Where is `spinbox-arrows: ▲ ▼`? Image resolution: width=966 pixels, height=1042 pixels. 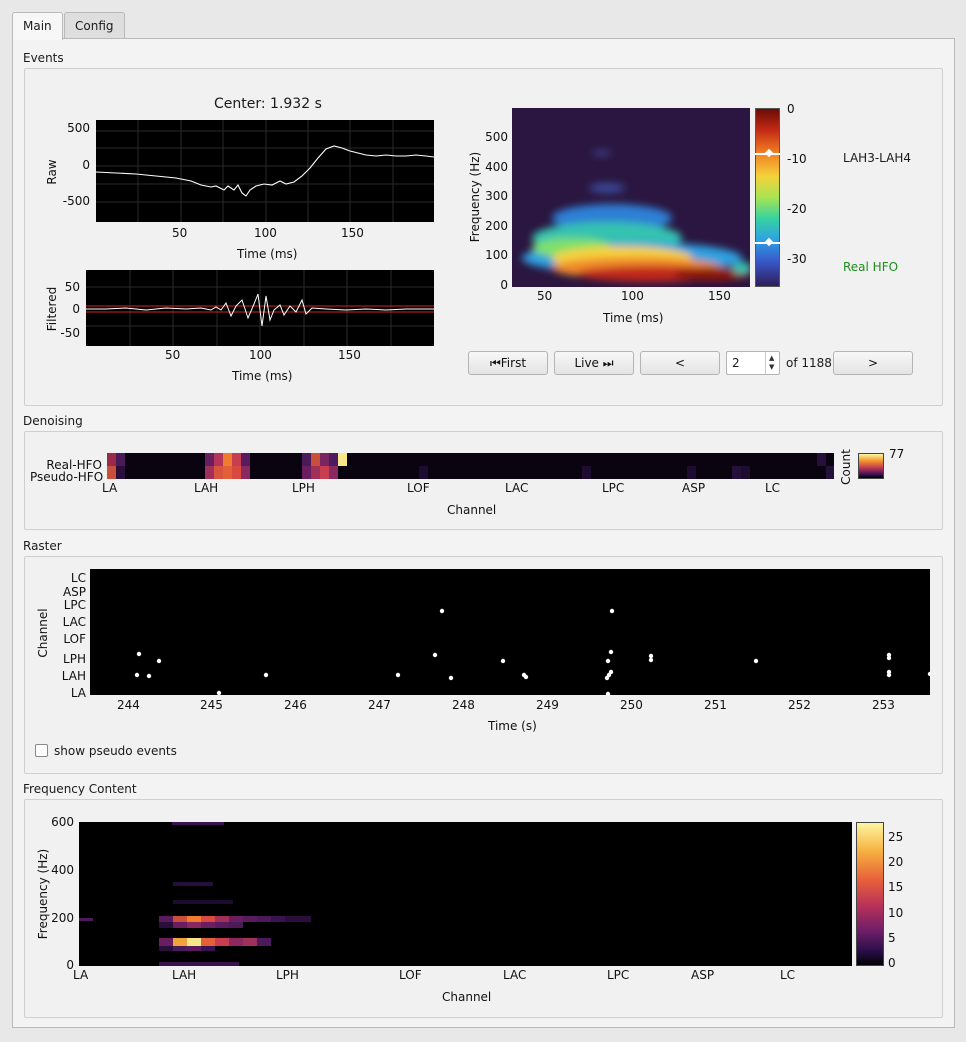 spinbox-arrows: ▲ ▼ is located at coordinates (772, 363).